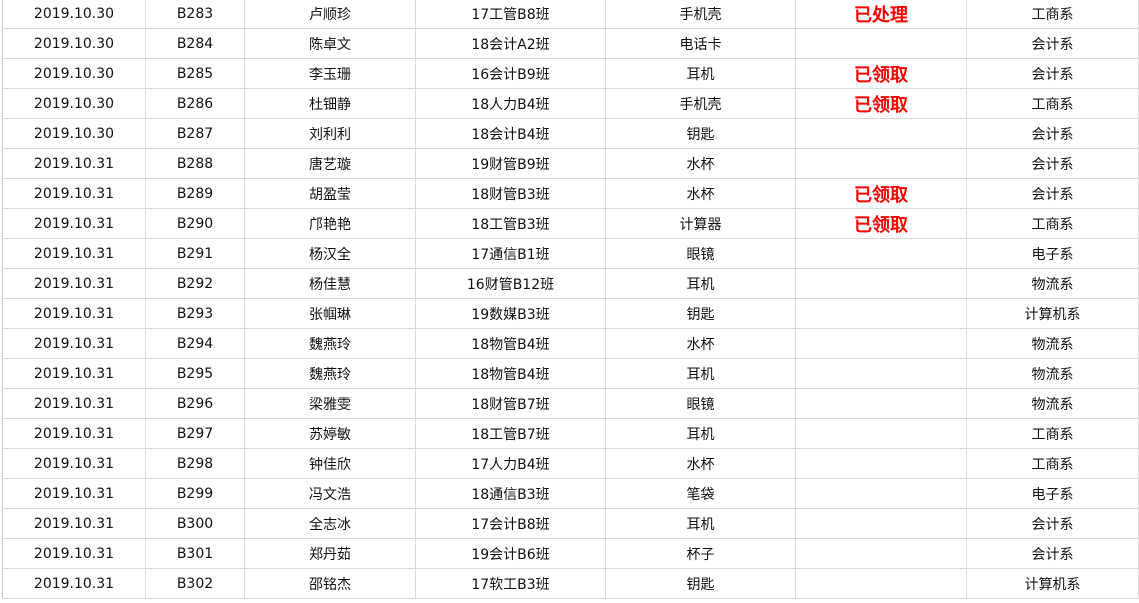  I want to click on id-cell: B283, so click(195, 14).